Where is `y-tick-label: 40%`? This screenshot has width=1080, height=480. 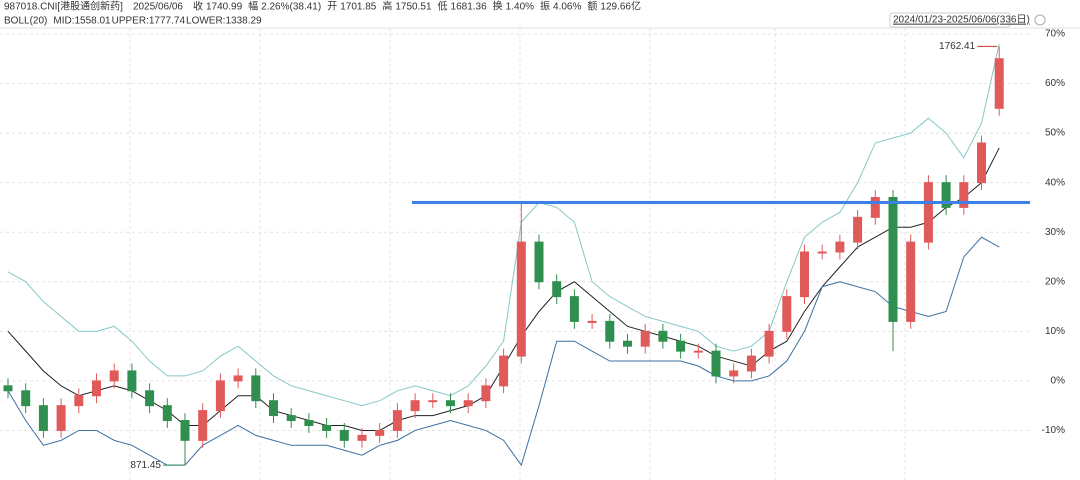 y-tick-label: 40% is located at coordinates (1055, 182).